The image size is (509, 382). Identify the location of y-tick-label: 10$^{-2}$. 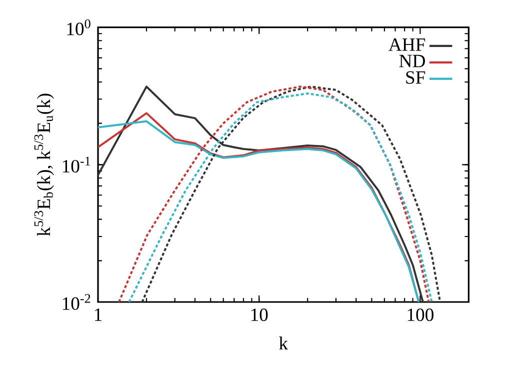
(76, 302).